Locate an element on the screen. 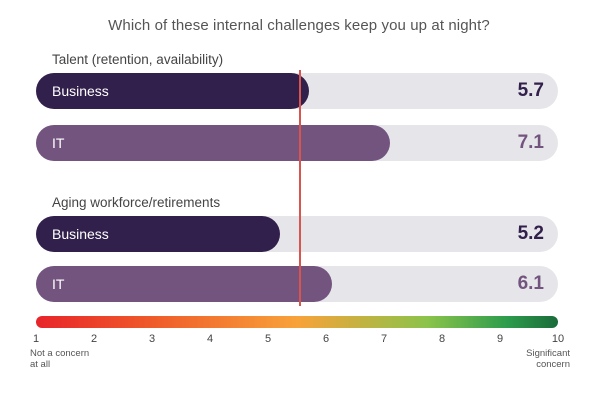  bar-track-talent-business: Business 5.7 is located at coordinates (297, 91).